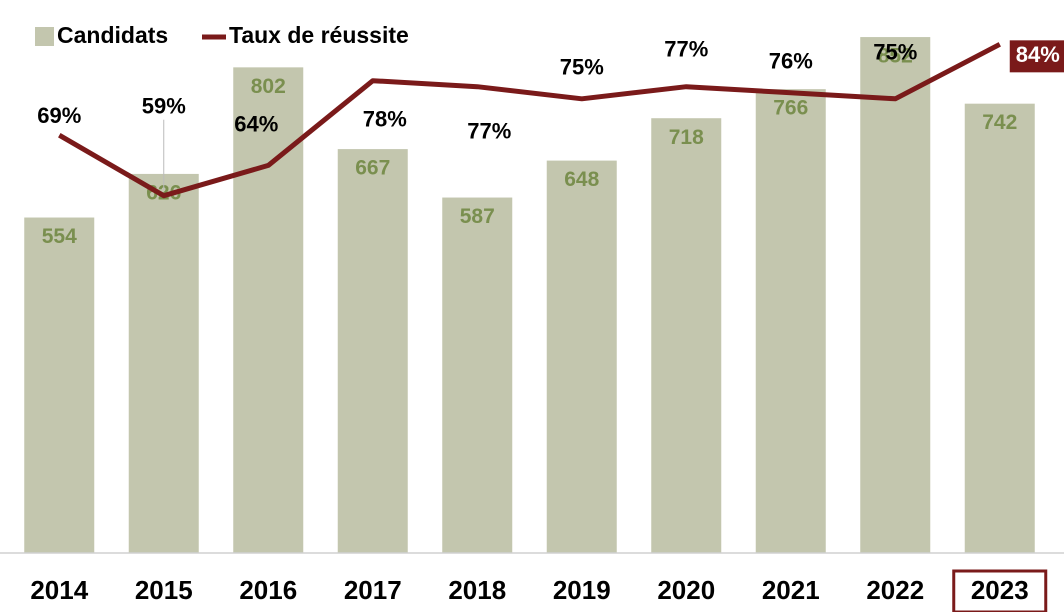  I want to click on bar-label: 648, so click(581, 179).